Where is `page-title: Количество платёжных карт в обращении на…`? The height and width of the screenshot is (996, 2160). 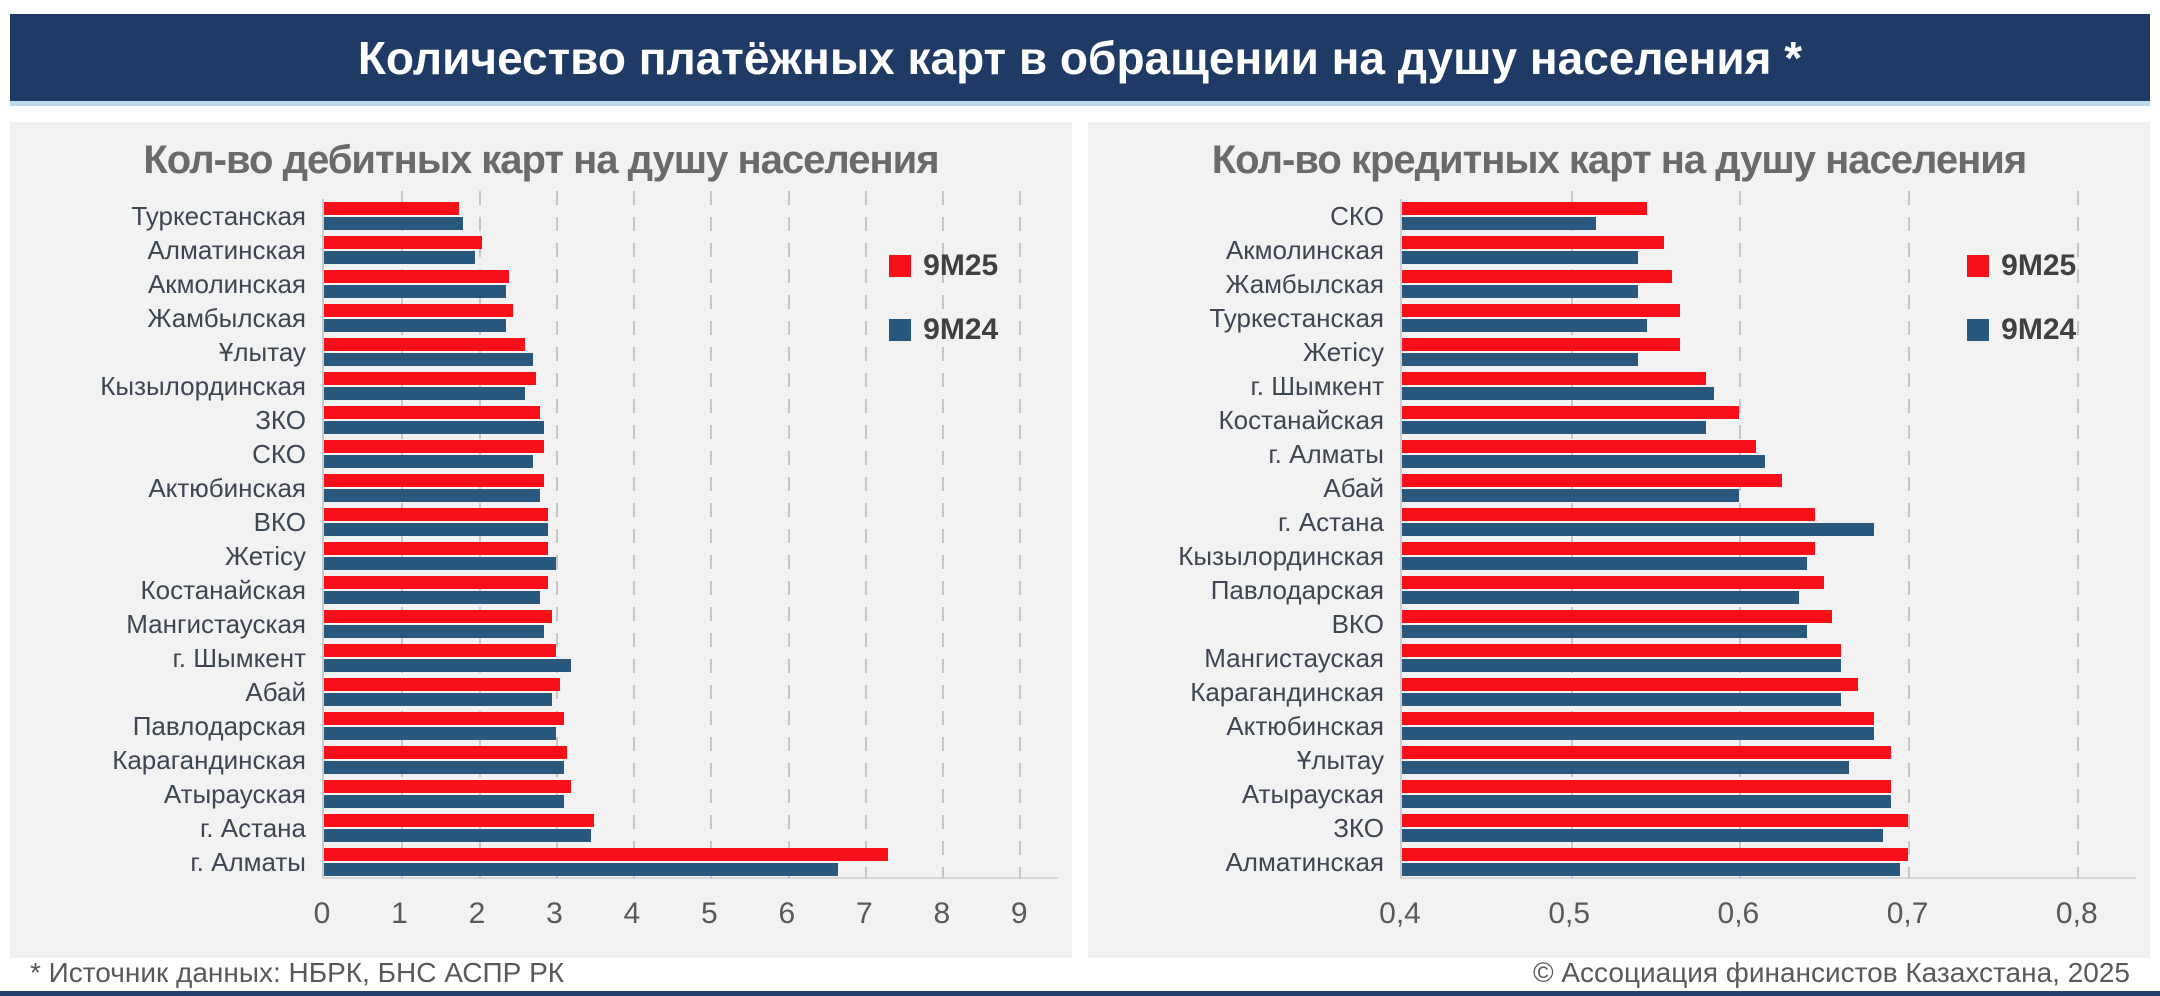 page-title: Количество платёжных карт в обращении на… is located at coordinates (1080, 60).